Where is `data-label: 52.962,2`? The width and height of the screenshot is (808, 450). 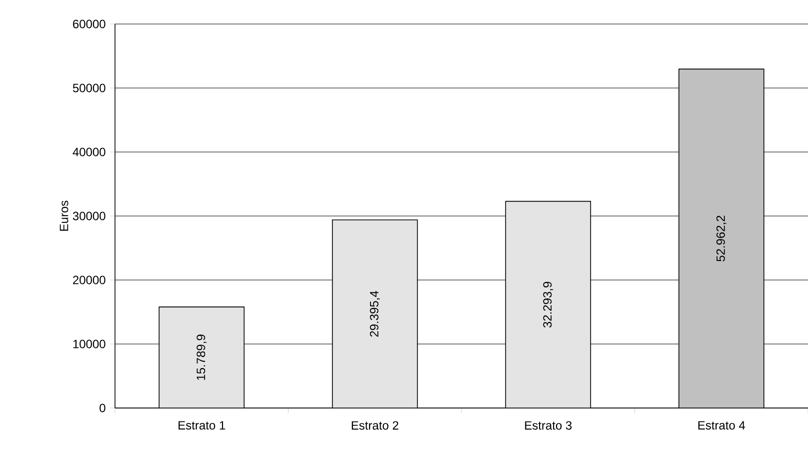
data-label: 52.962,2 is located at coordinates (721, 239).